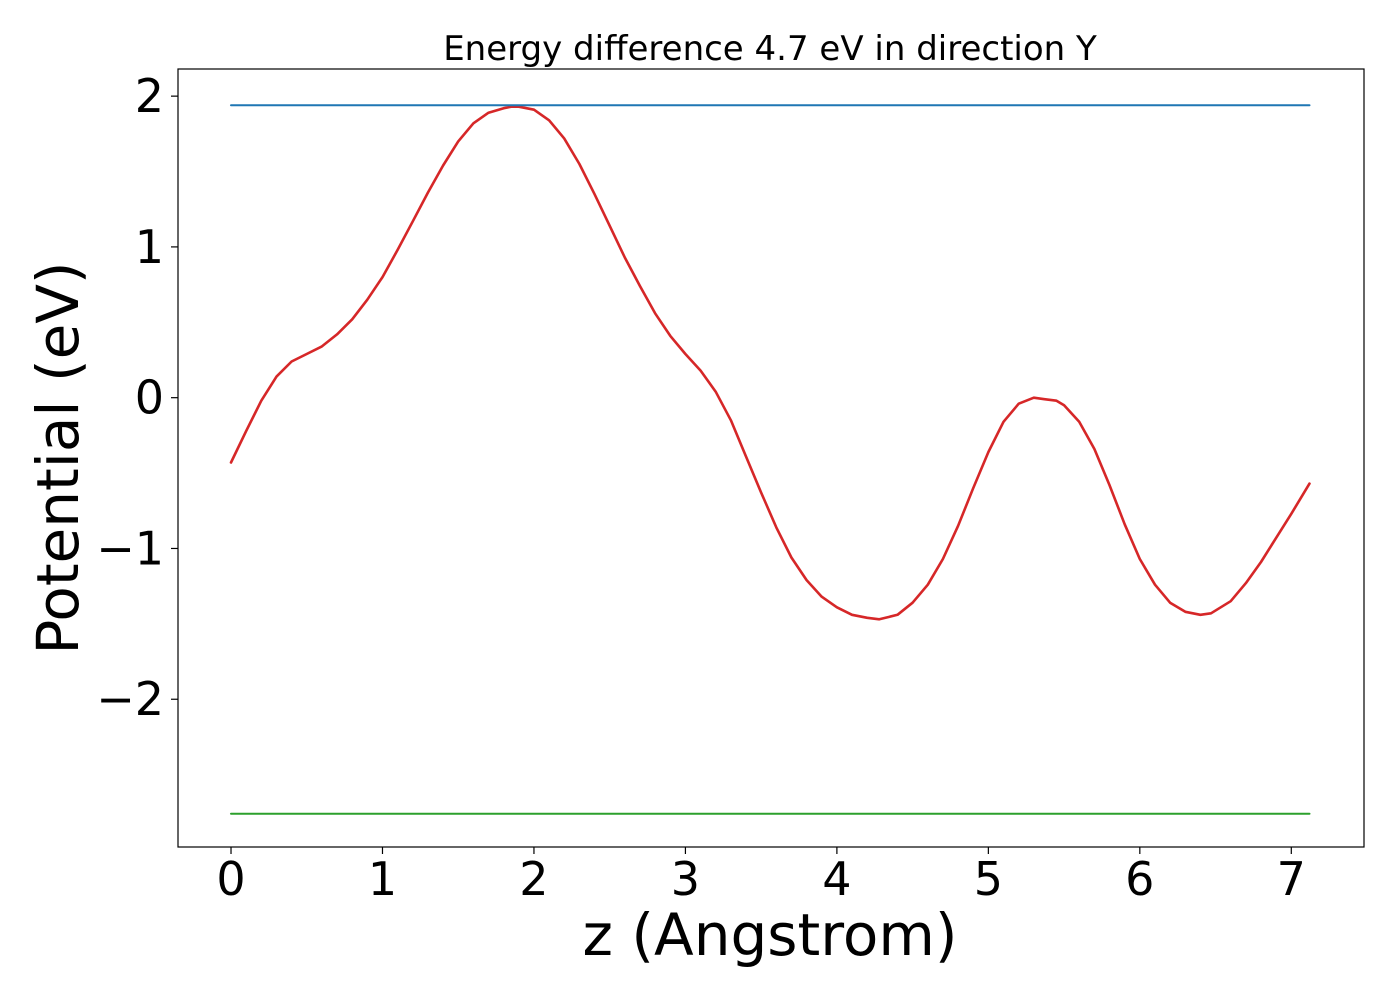 The width and height of the screenshot is (1400, 1000). Describe the element at coordinates (382, 879) in the screenshot. I see `x-tick-label: 1` at that location.